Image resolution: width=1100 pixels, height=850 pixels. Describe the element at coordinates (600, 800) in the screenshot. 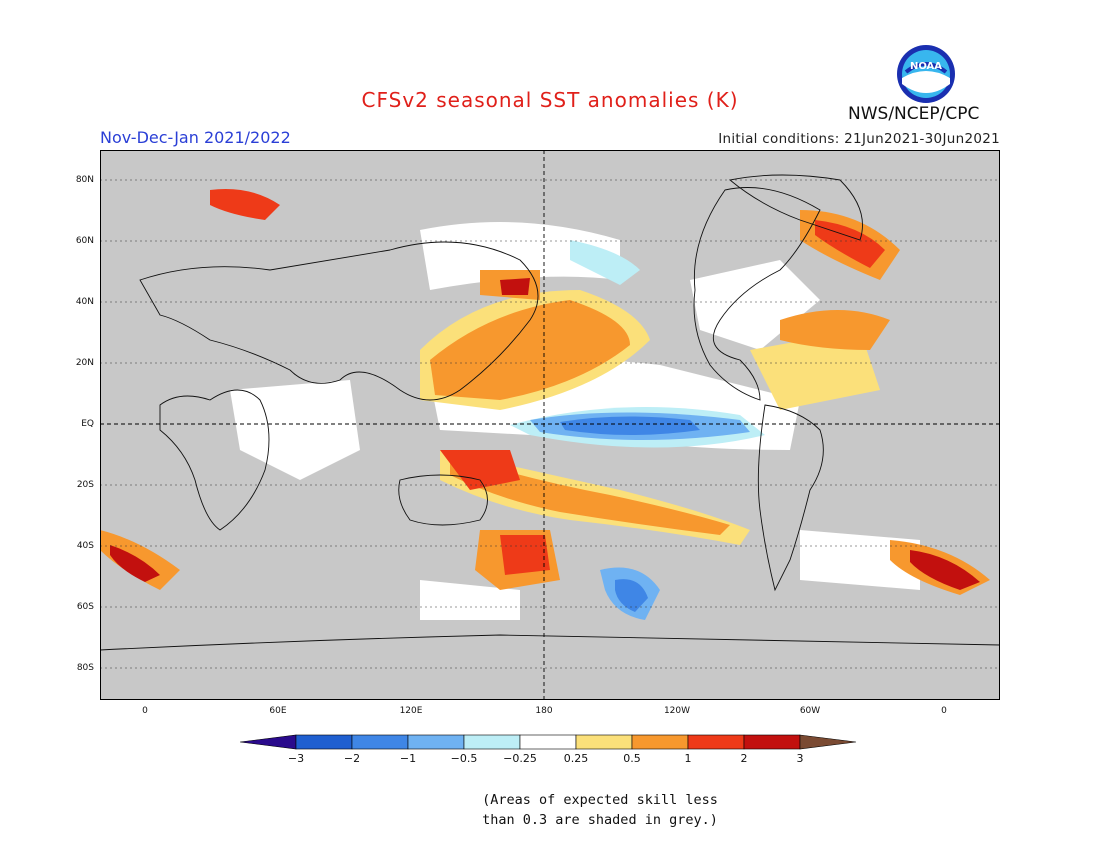

I see `skill-note-line1: (Areas of expected skill less` at that location.